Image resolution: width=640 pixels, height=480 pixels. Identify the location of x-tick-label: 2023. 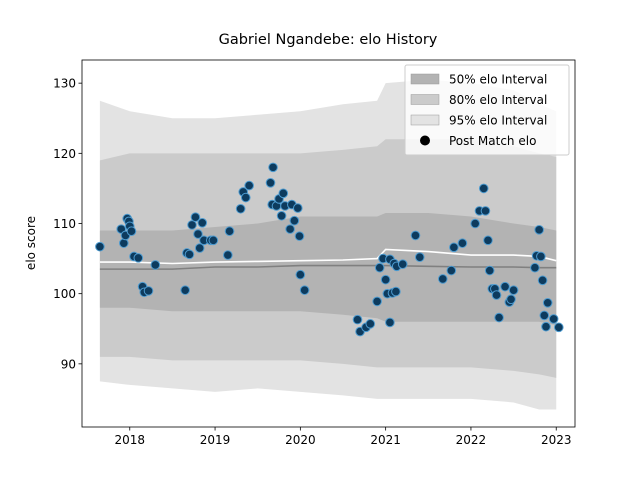
(556, 440).